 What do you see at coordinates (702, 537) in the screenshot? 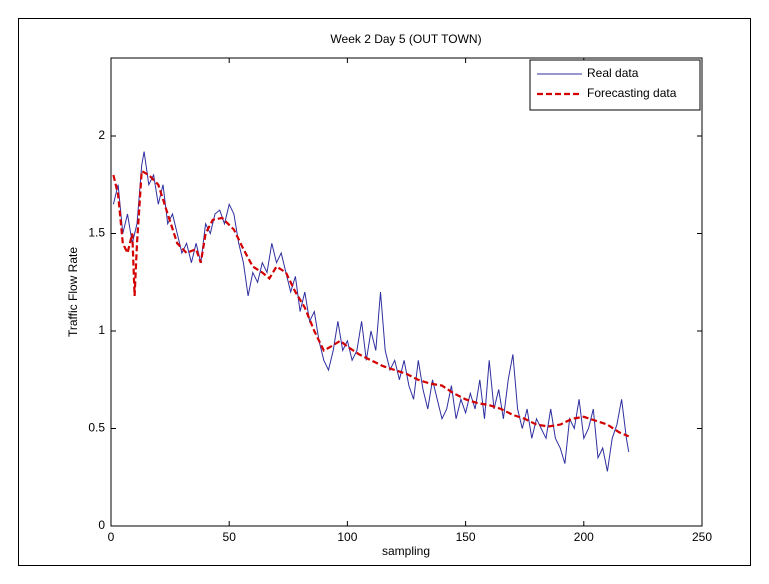
I see `x-tick-label: 250` at bounding box center [702, 537].